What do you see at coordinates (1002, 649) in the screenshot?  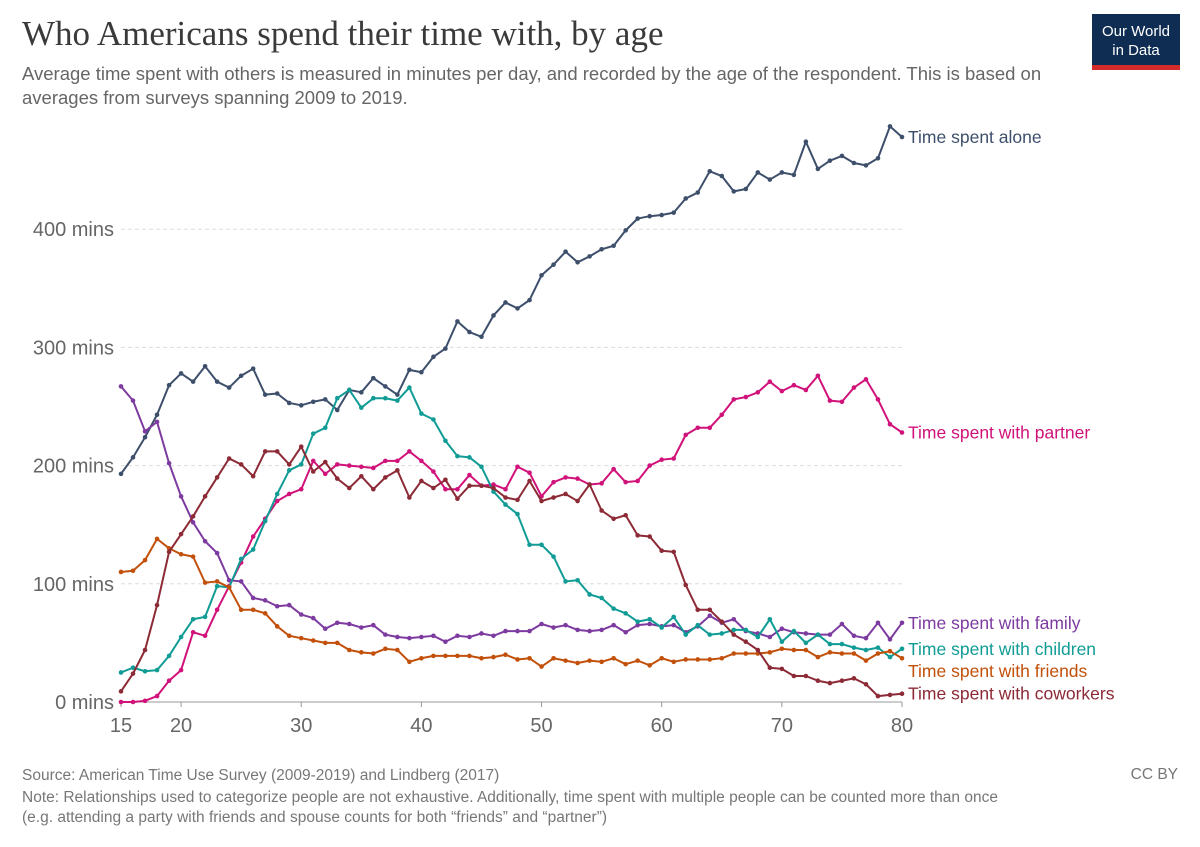 I see `series-end-label: Time spent with children` at bounding box center [1002, 649].